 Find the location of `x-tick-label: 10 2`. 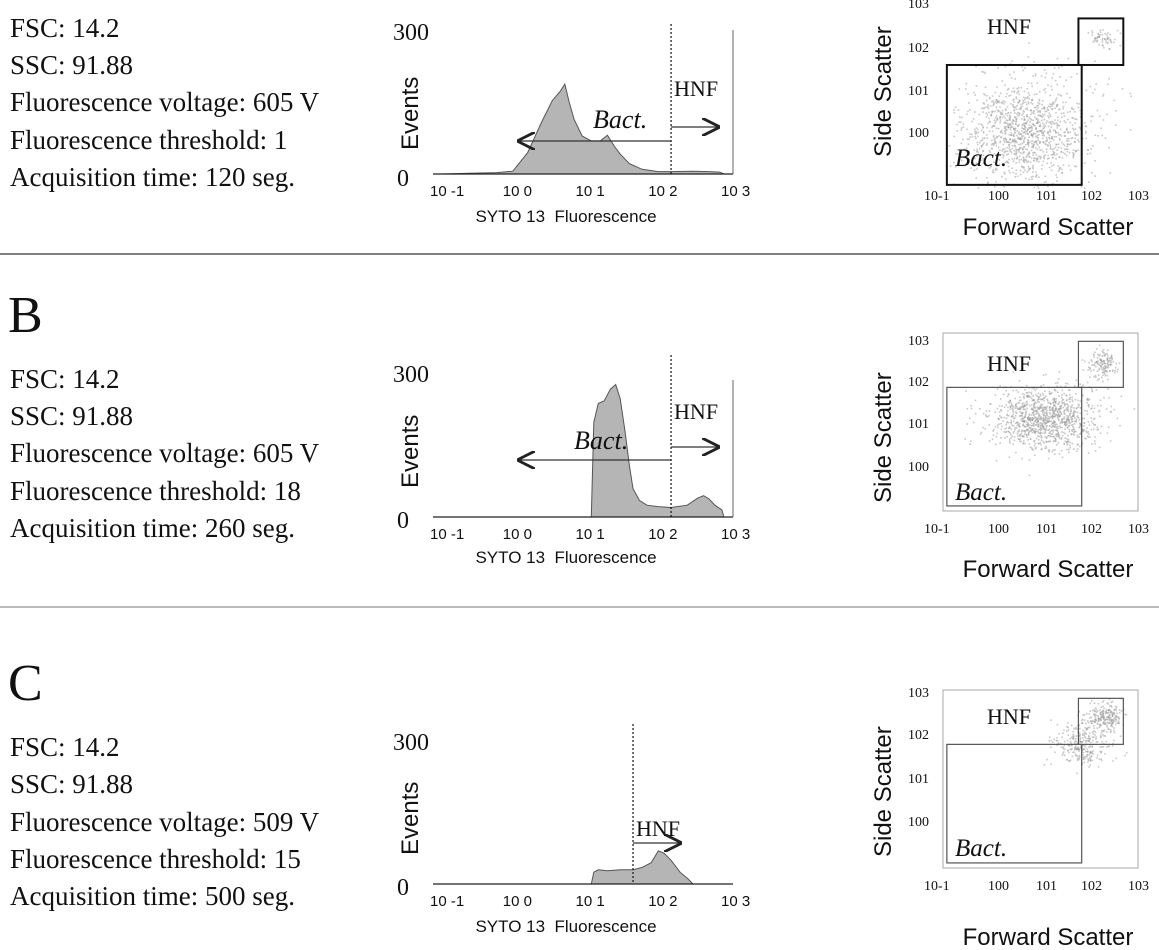

x-tick-label: 10 2 is located at coordinates (662, 191).